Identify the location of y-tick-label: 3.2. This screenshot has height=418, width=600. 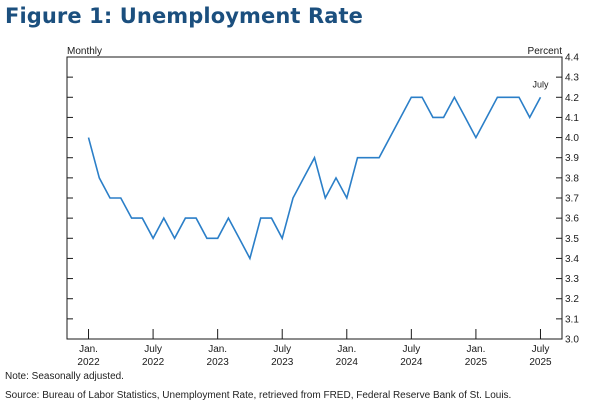
(572, 299).